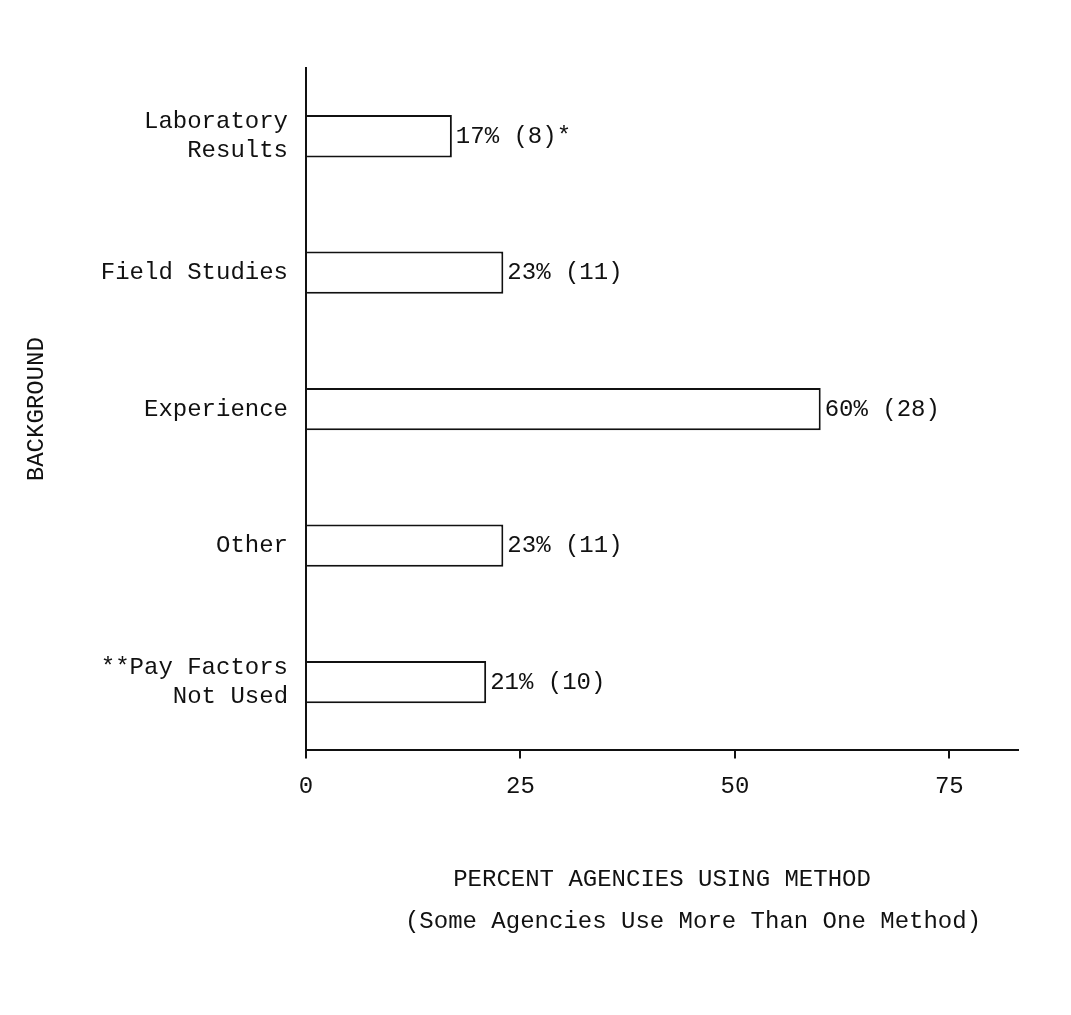 This screenshot has height=1015, width=1071. I want to click on x-axis-title: PERCENT AGENCIES USING METHOD, so click(662, 879).